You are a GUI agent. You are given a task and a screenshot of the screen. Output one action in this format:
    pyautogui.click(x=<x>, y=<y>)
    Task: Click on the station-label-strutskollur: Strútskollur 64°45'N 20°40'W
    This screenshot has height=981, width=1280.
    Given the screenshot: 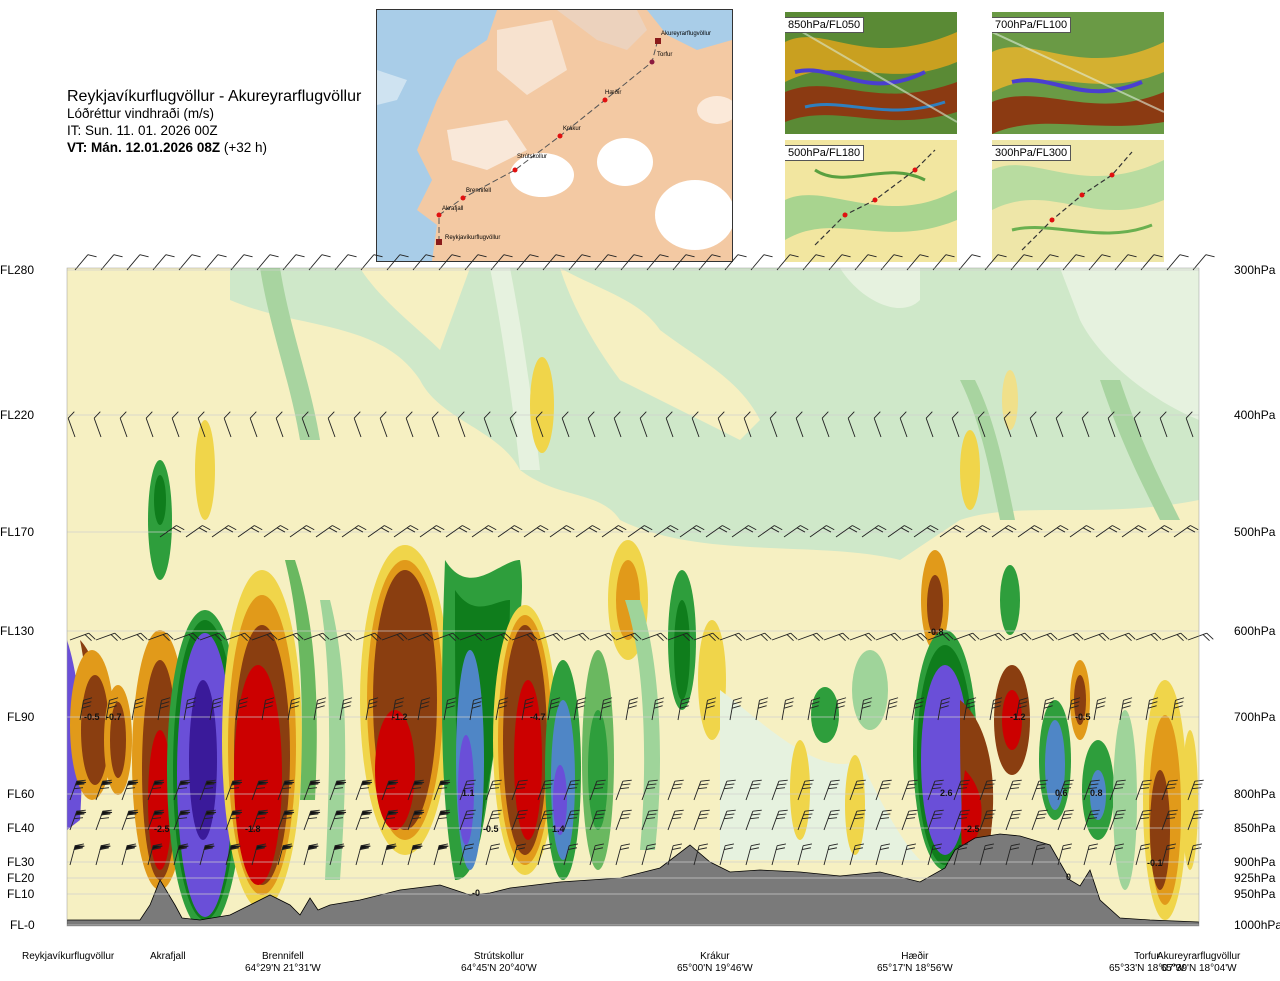 What is the action you would take?
    pyautogui.click(x=499, y=962)
    